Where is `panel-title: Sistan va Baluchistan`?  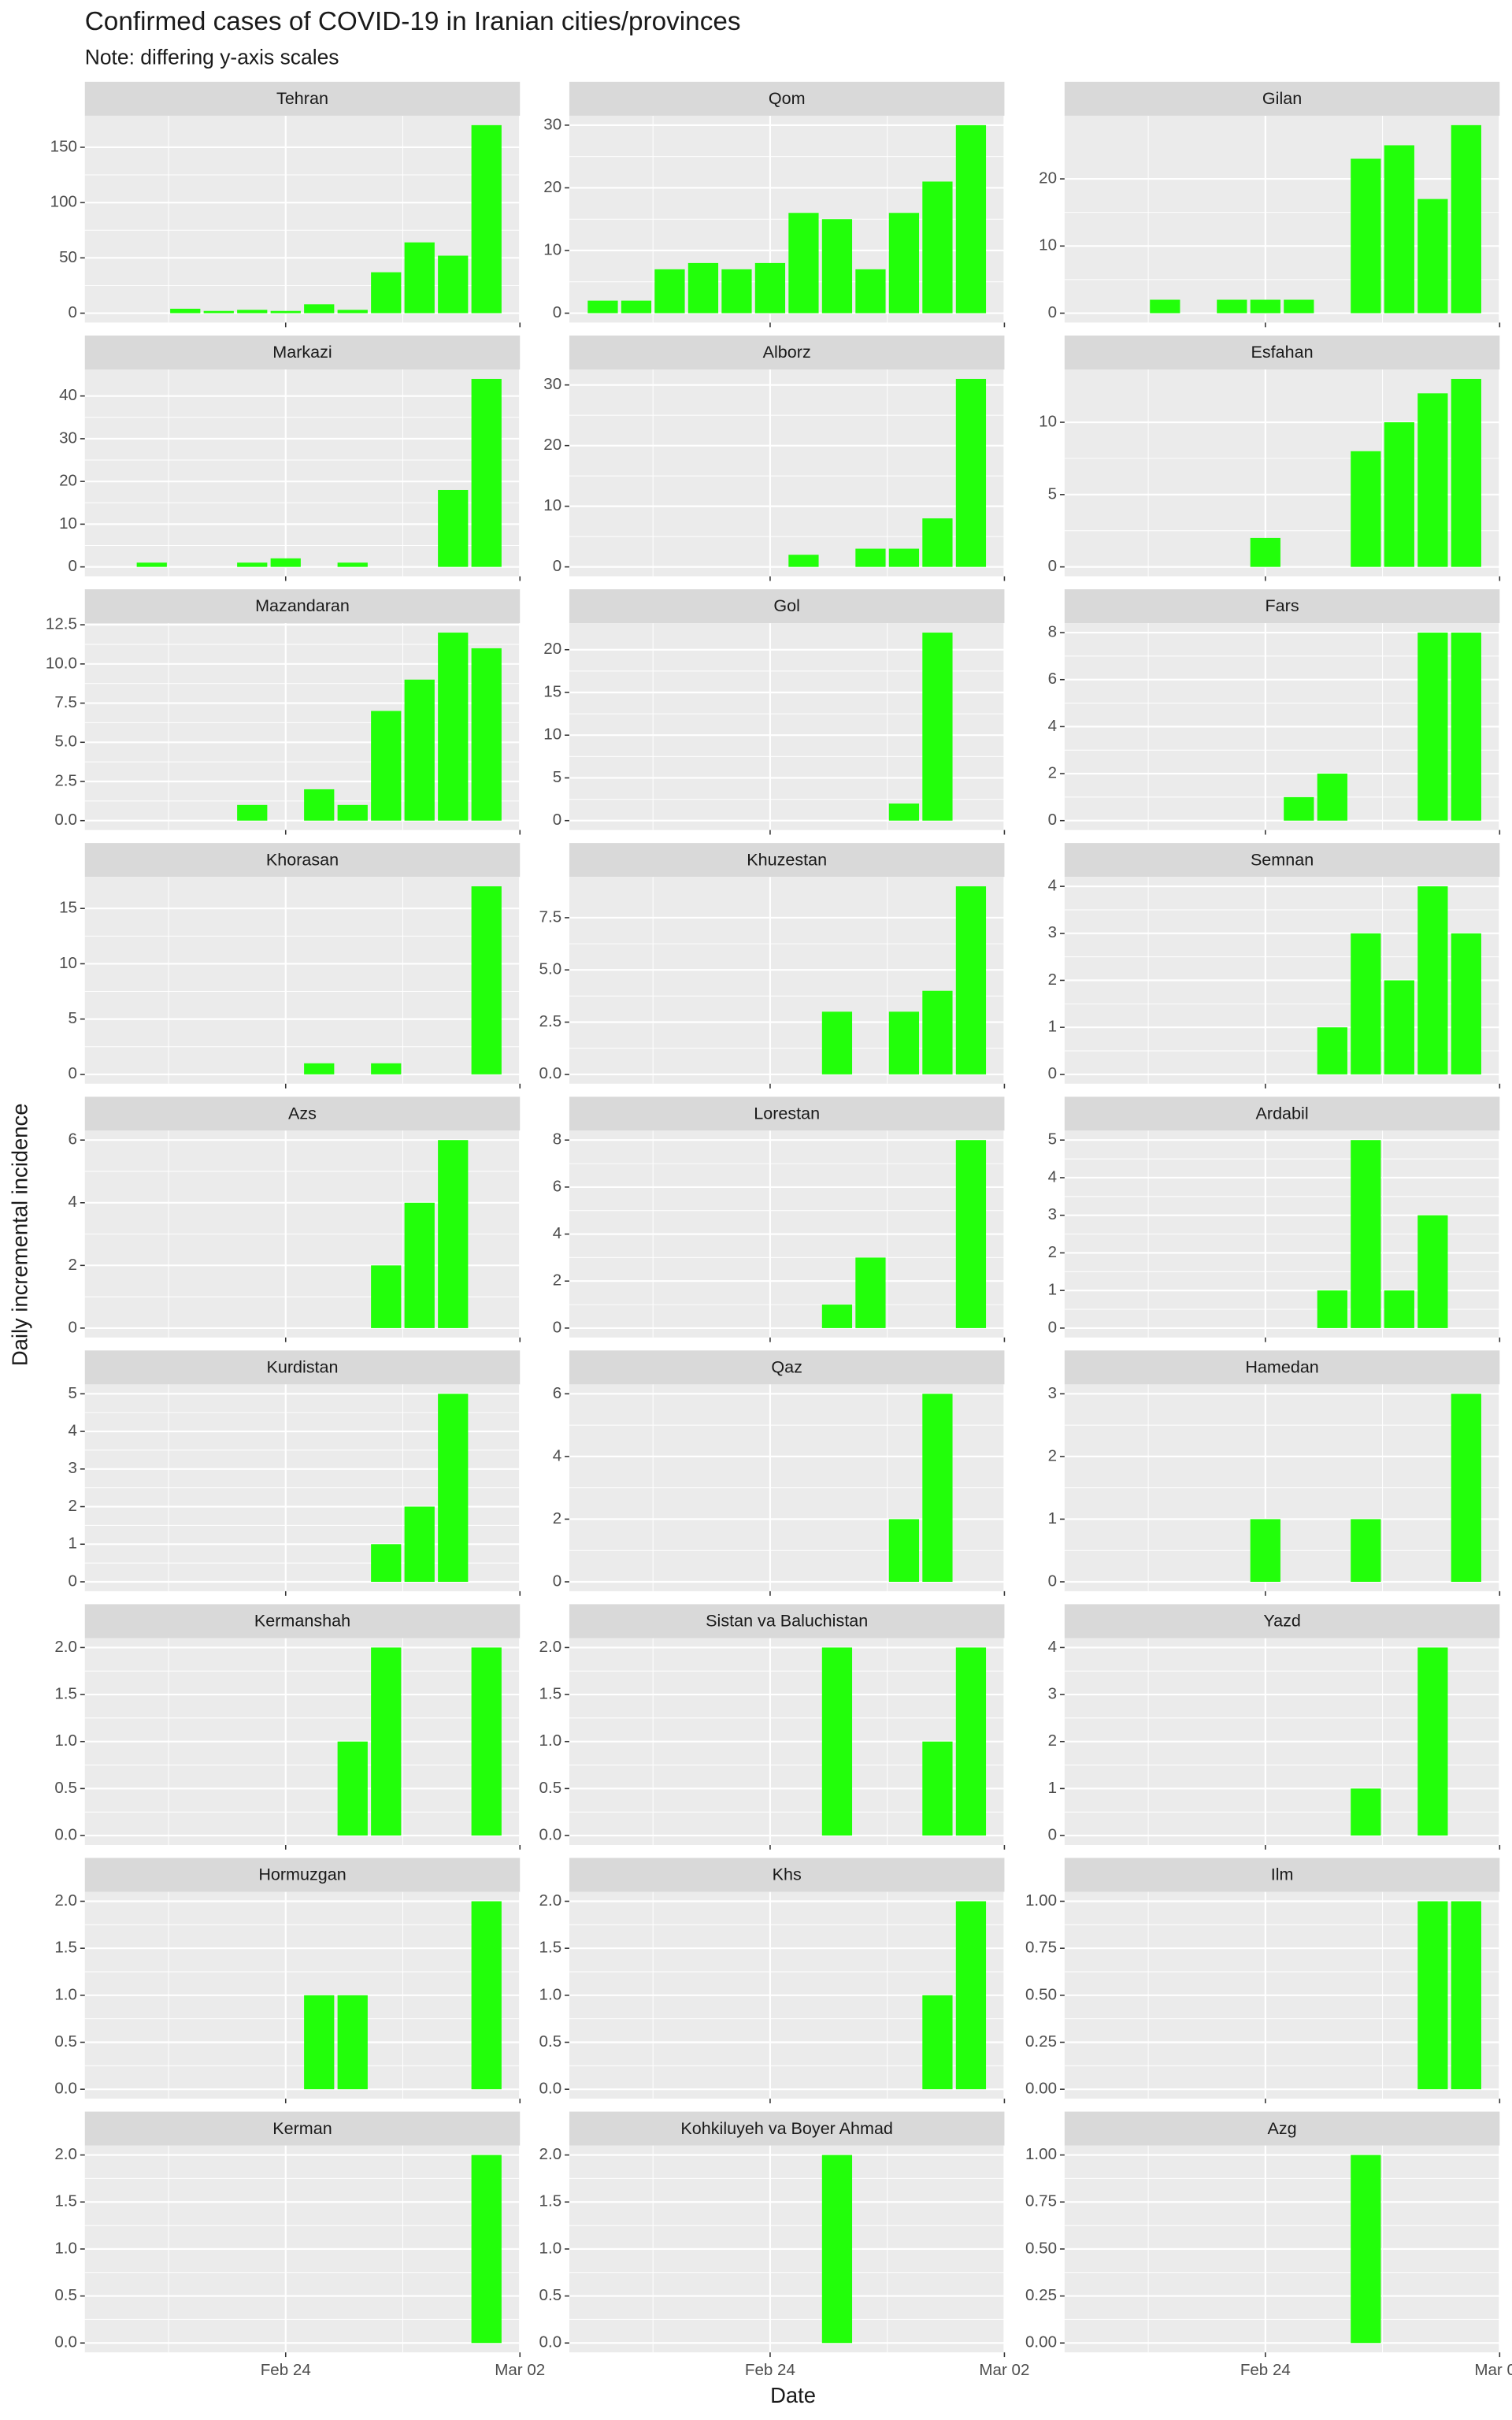
panel-title: Sistan va Baluchistan is located at coordinates (787, 1621).